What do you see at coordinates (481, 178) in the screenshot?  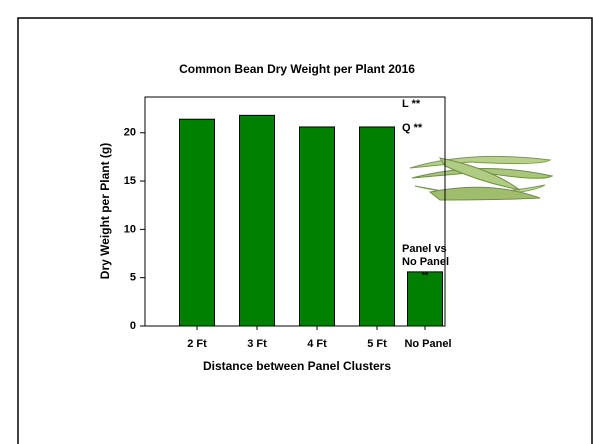 I see `bean-picture` at bounding box center [481, 178].